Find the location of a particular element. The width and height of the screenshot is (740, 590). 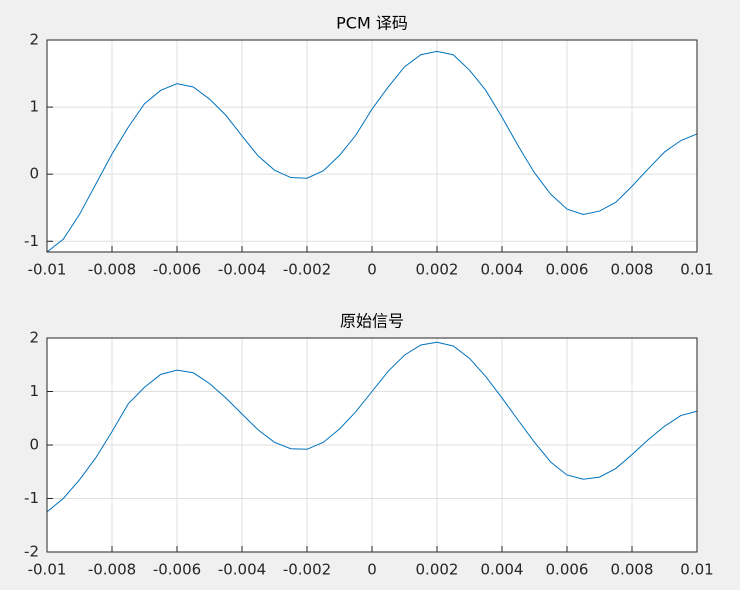

y-tick-label: -2 is located at coordinates (31, 552).